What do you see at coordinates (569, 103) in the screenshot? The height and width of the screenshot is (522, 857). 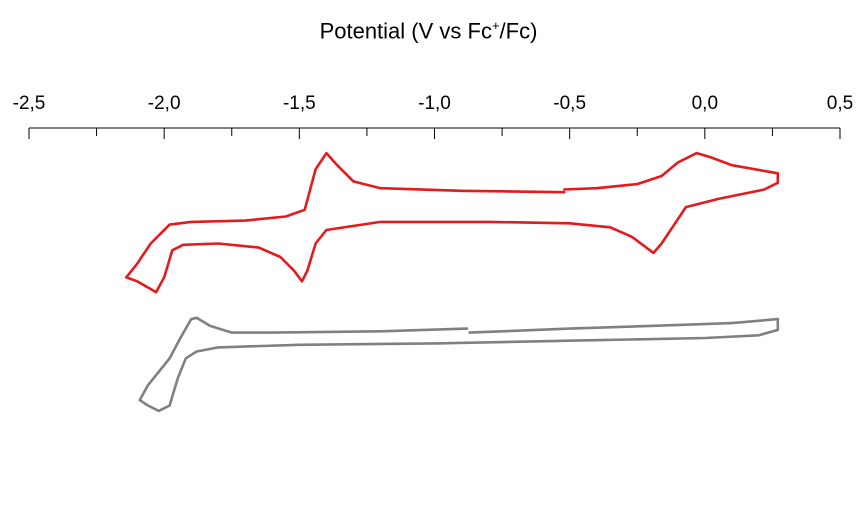 I see `x-tick-label: -0,5` at bounding box center [569, 103].